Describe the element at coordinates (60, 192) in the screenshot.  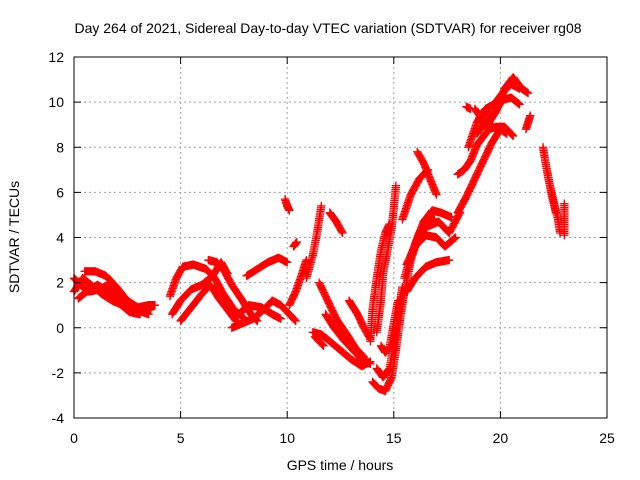
I see `y-tick-label: 6` at that location.